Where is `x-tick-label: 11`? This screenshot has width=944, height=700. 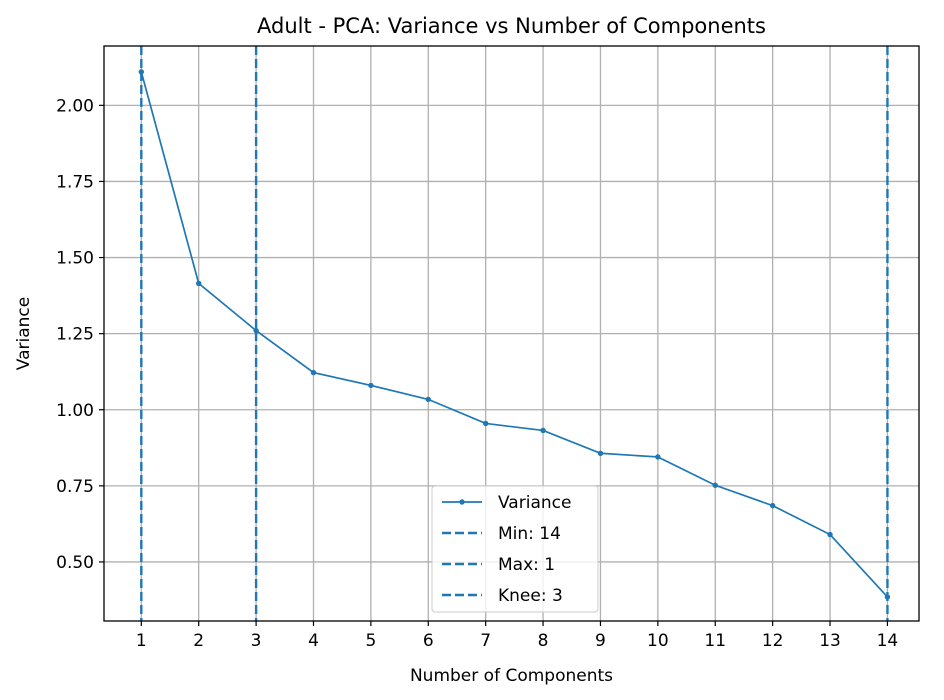 x-tick-label: 11 is located at coordinates (715, 641).